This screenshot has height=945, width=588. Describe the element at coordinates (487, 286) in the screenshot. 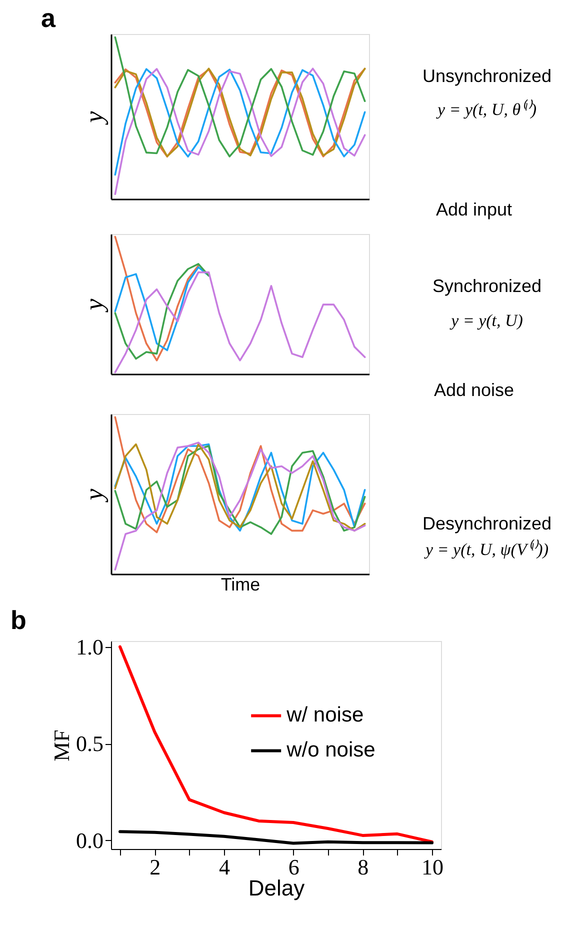

I see `text: Synchronized` at that location.